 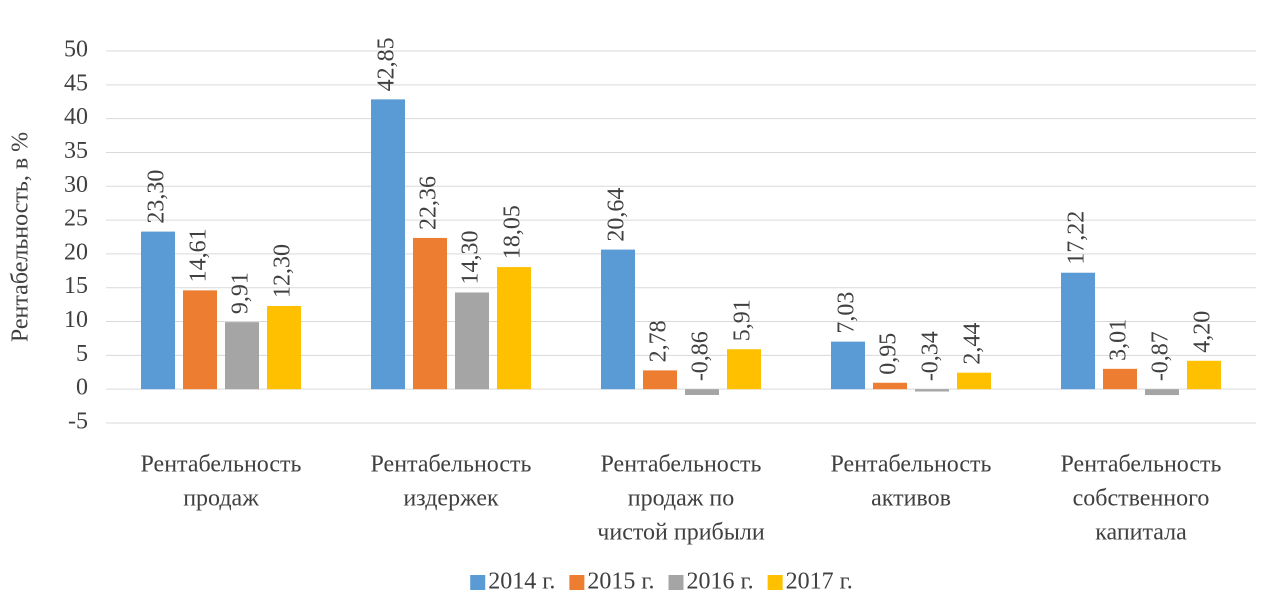 What do you see at coordinates (82, 388) in the screenshot?
I see `y-tick-label: 0` at bounding box center [82, 388].